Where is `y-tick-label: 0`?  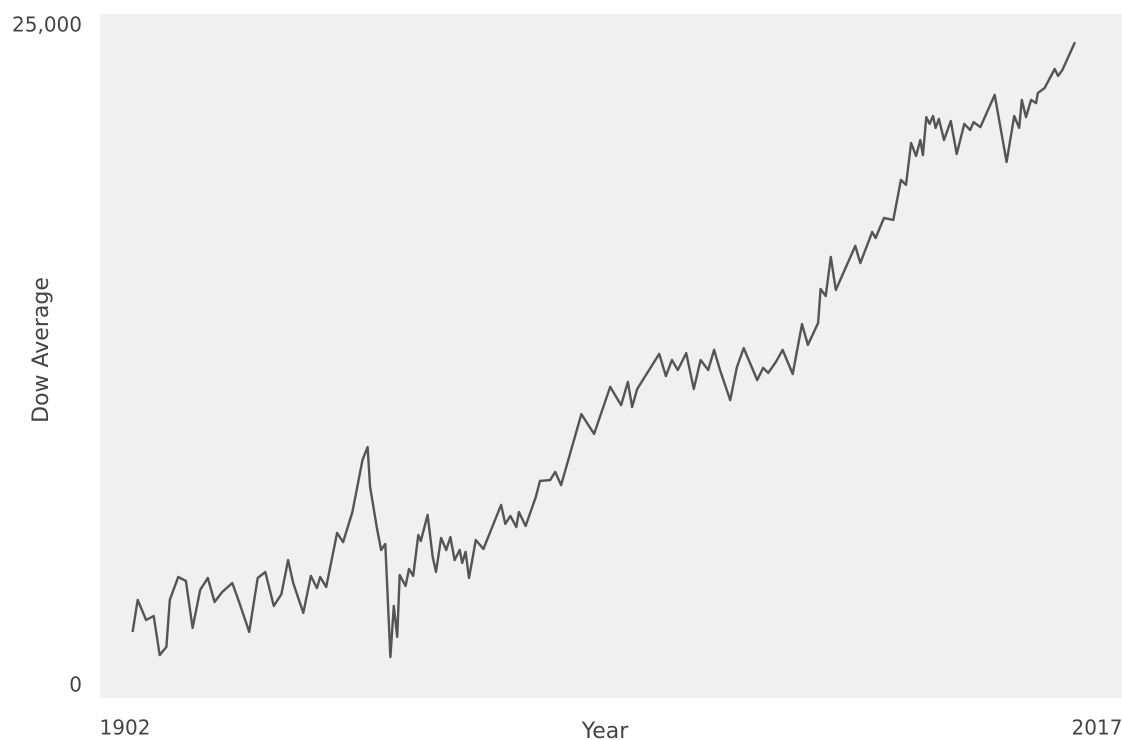 y-tick-label: 0 is located at coordinates (75, 685).